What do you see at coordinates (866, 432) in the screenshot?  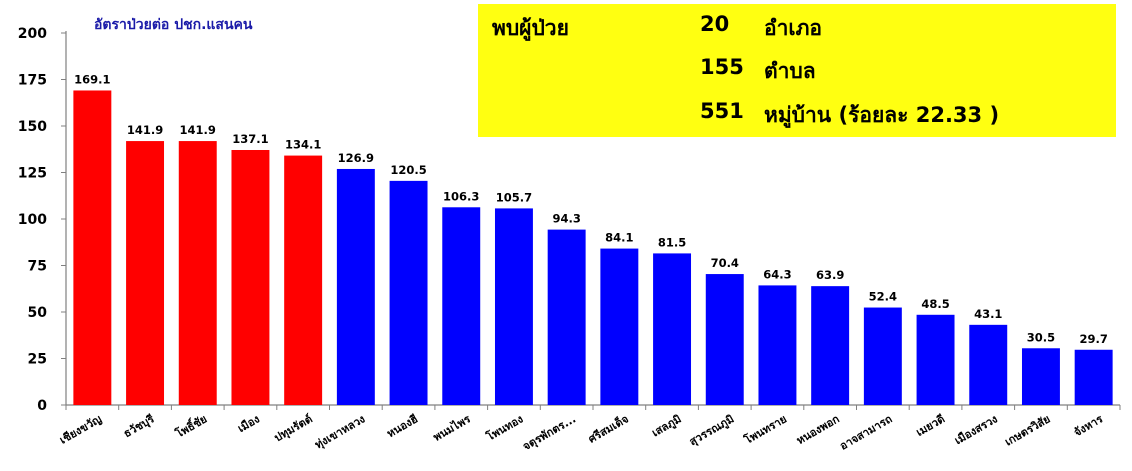 I see `x-tick-label: อาจสามารถ` at bounding box center [866, 432].